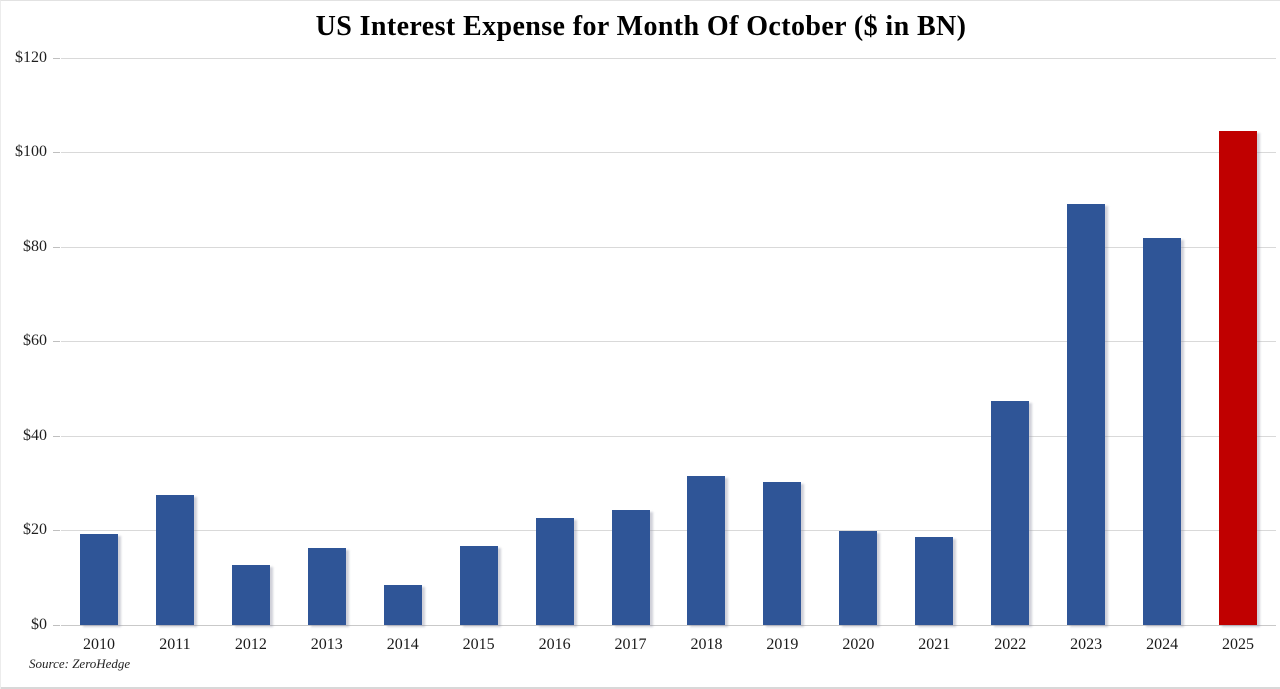 The width and height of the screenshot is (1280, 689). Describe the element at coordinates (35, 435) in the screenshot. I see `y-axis-label-40: $40` at that location.